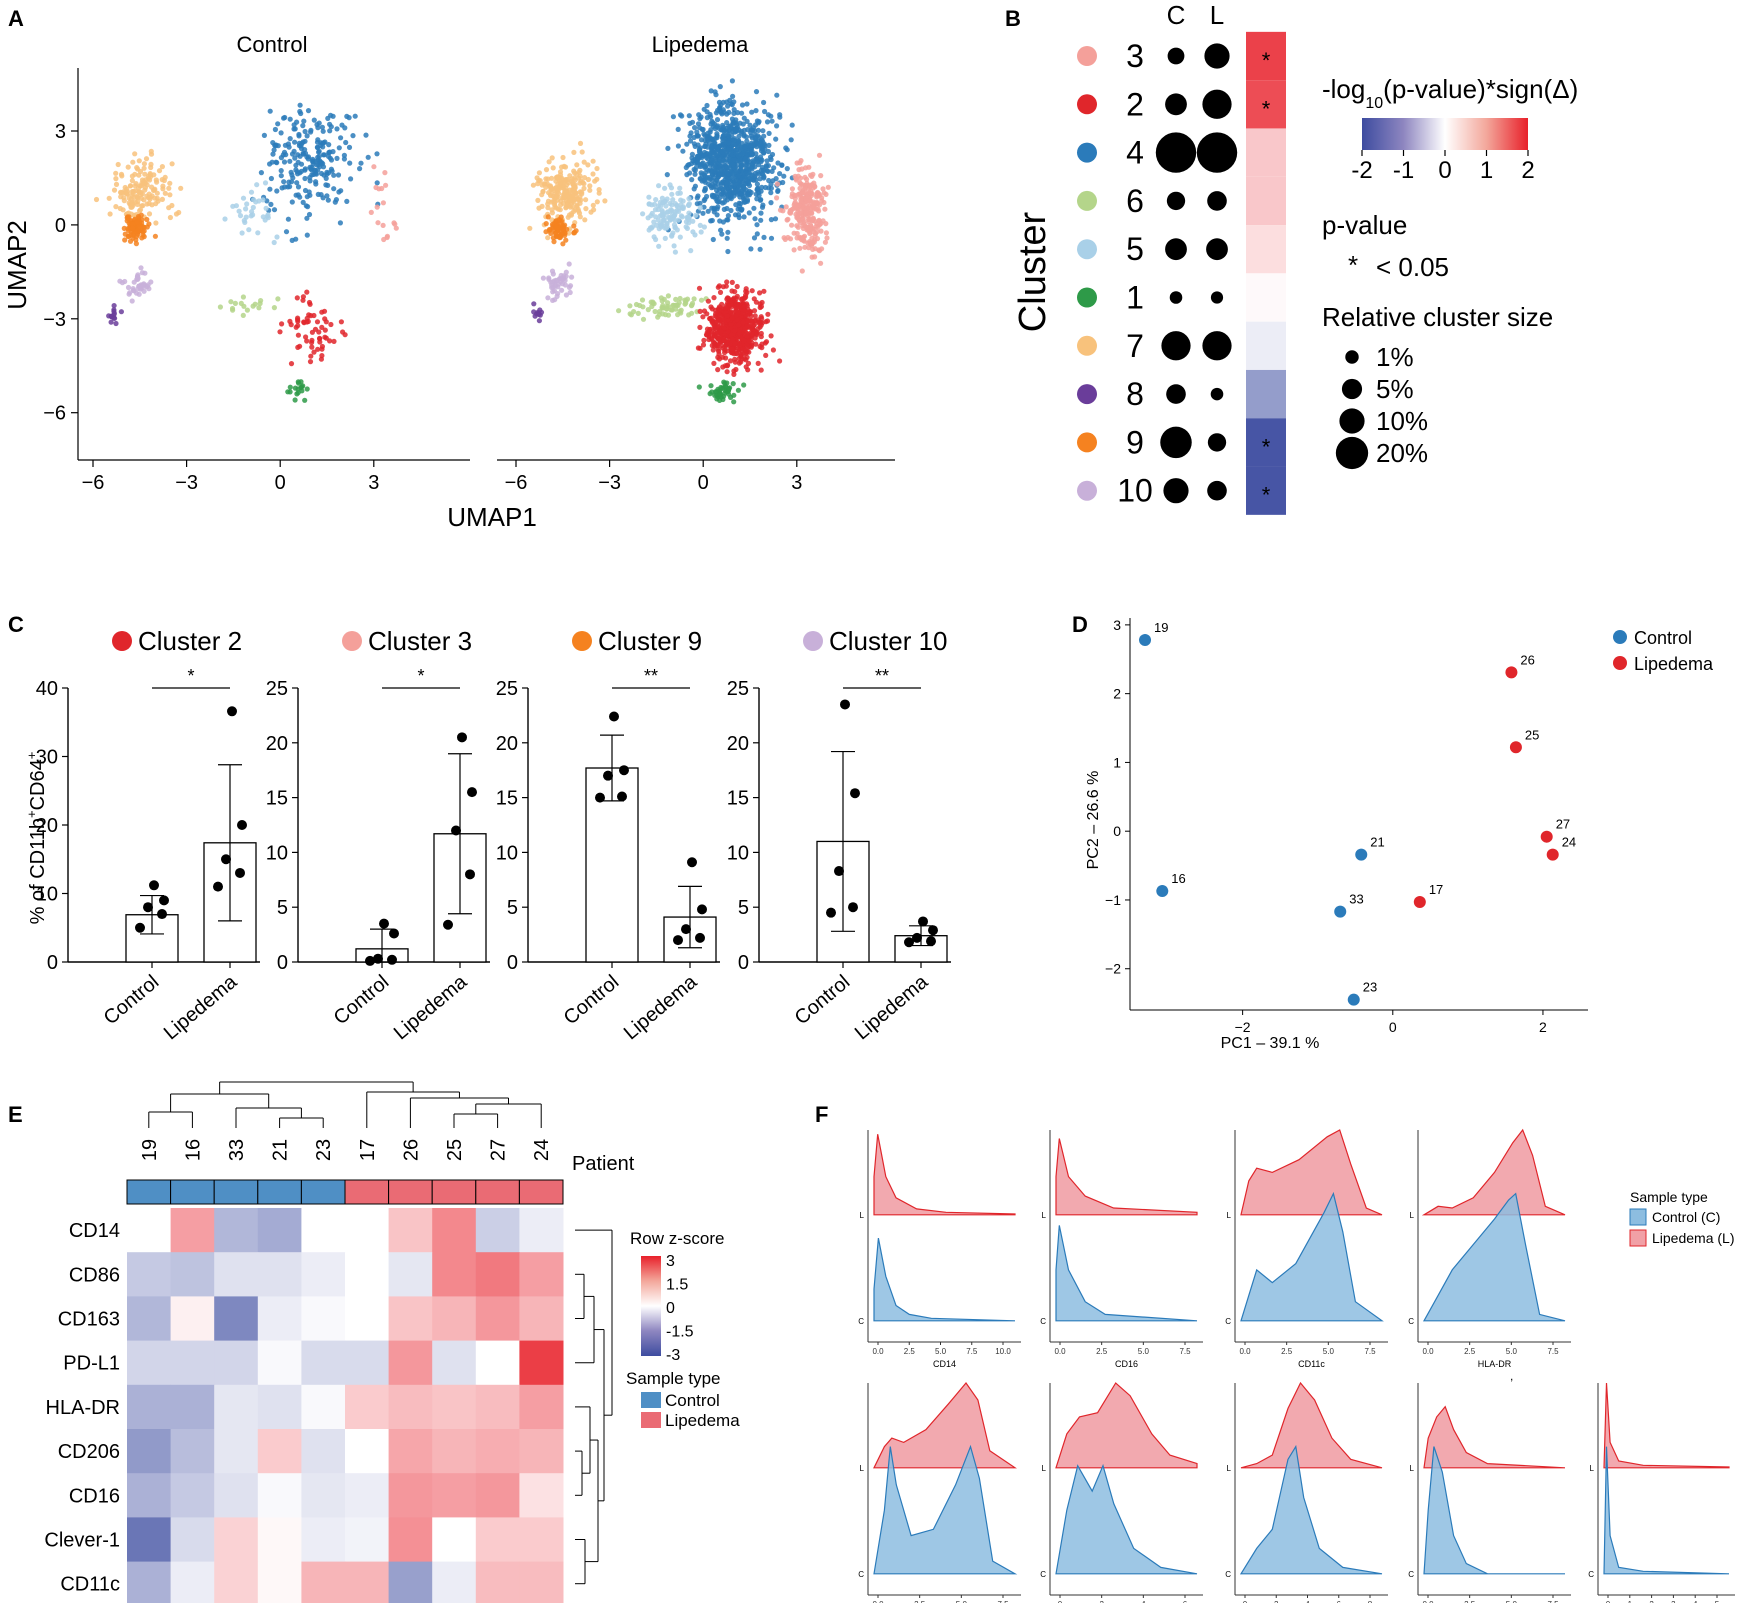  Describe the element at coordinates (149, 1192) in the screenshot. I see `heatmap-group-cell` at that location.